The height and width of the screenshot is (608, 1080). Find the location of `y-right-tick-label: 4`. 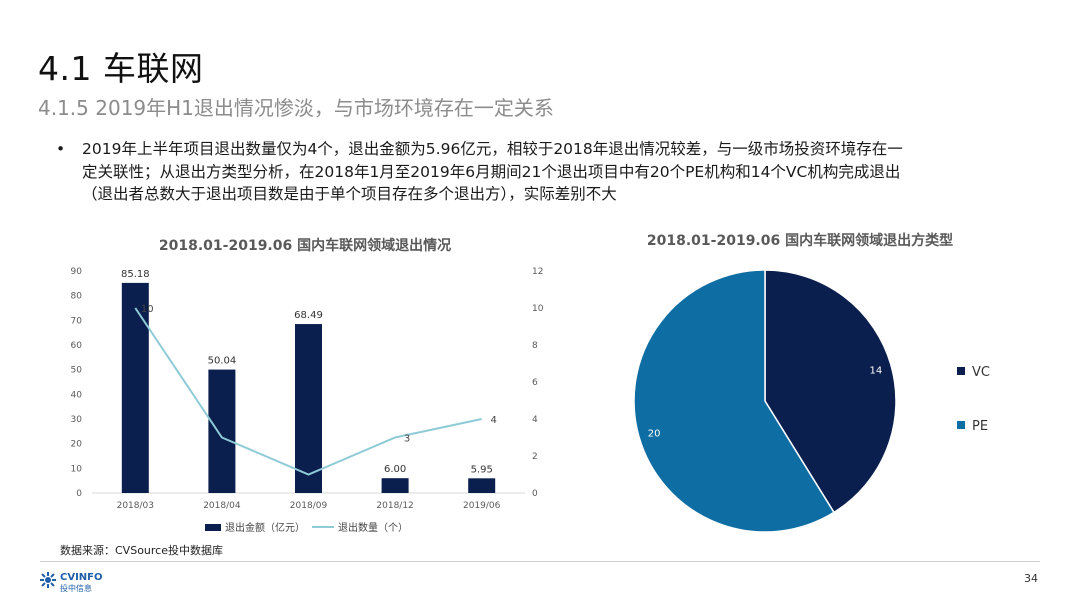

y-right-tick-label: 4 is located at coordinates (535, 420).